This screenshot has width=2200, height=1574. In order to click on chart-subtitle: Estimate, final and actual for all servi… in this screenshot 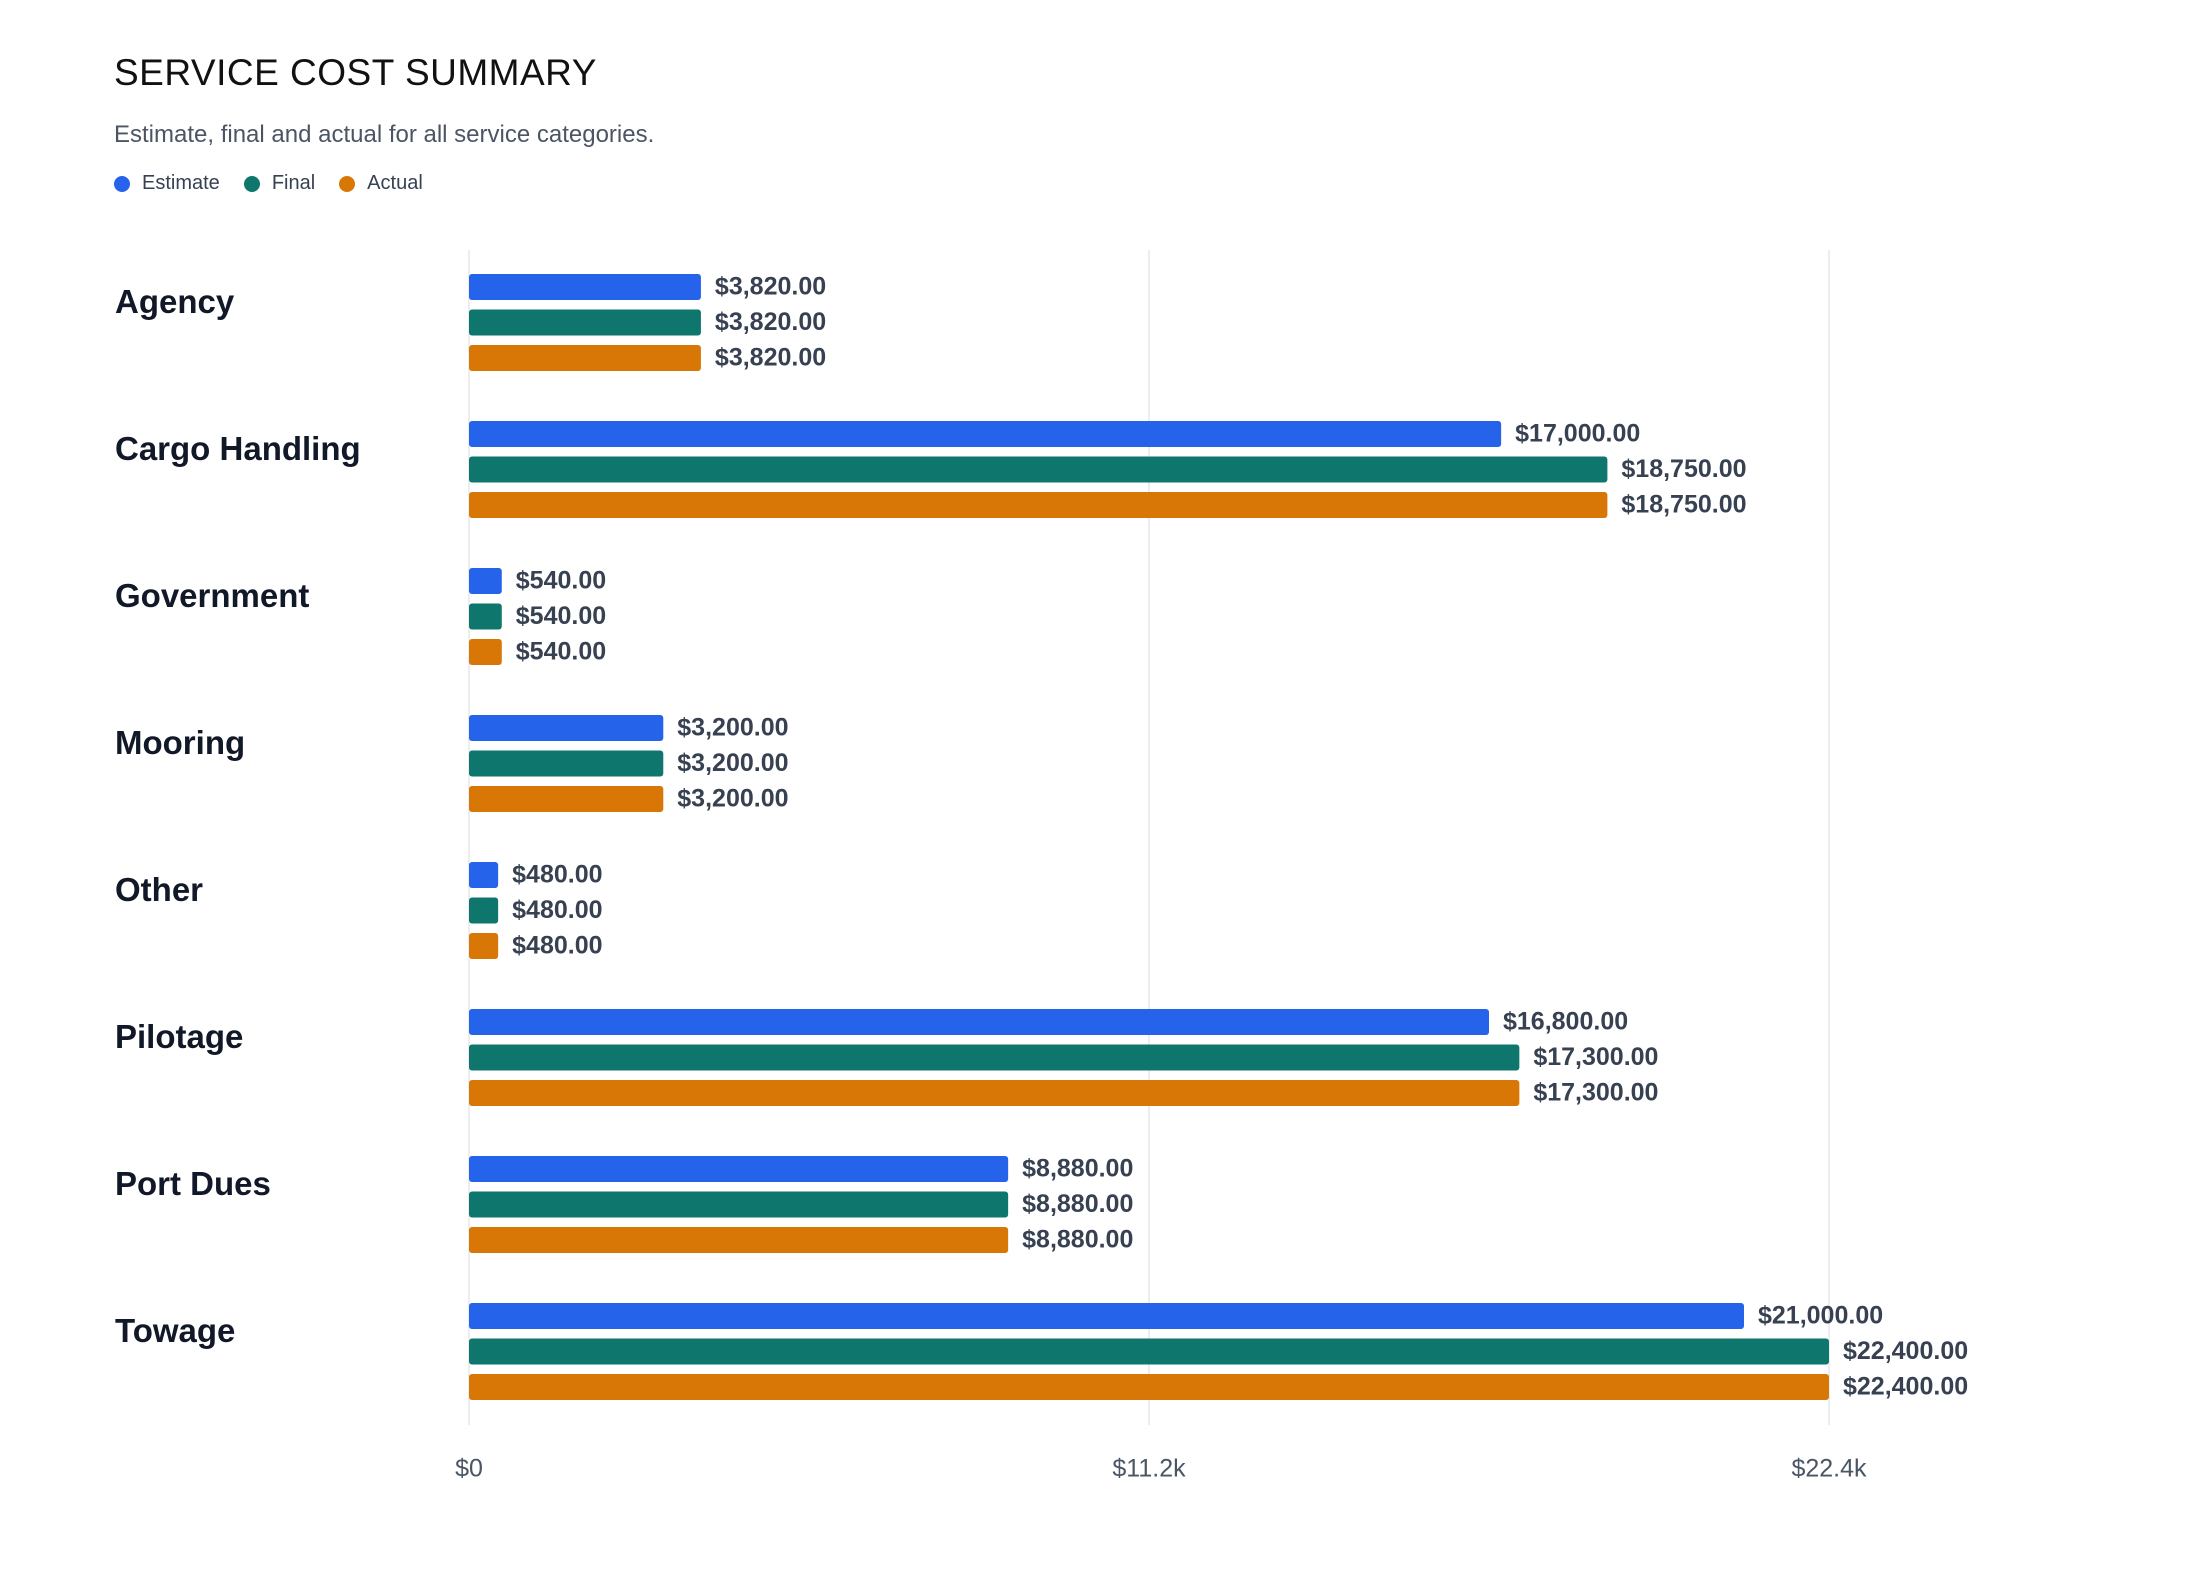, I will do `click(384, 134)`.